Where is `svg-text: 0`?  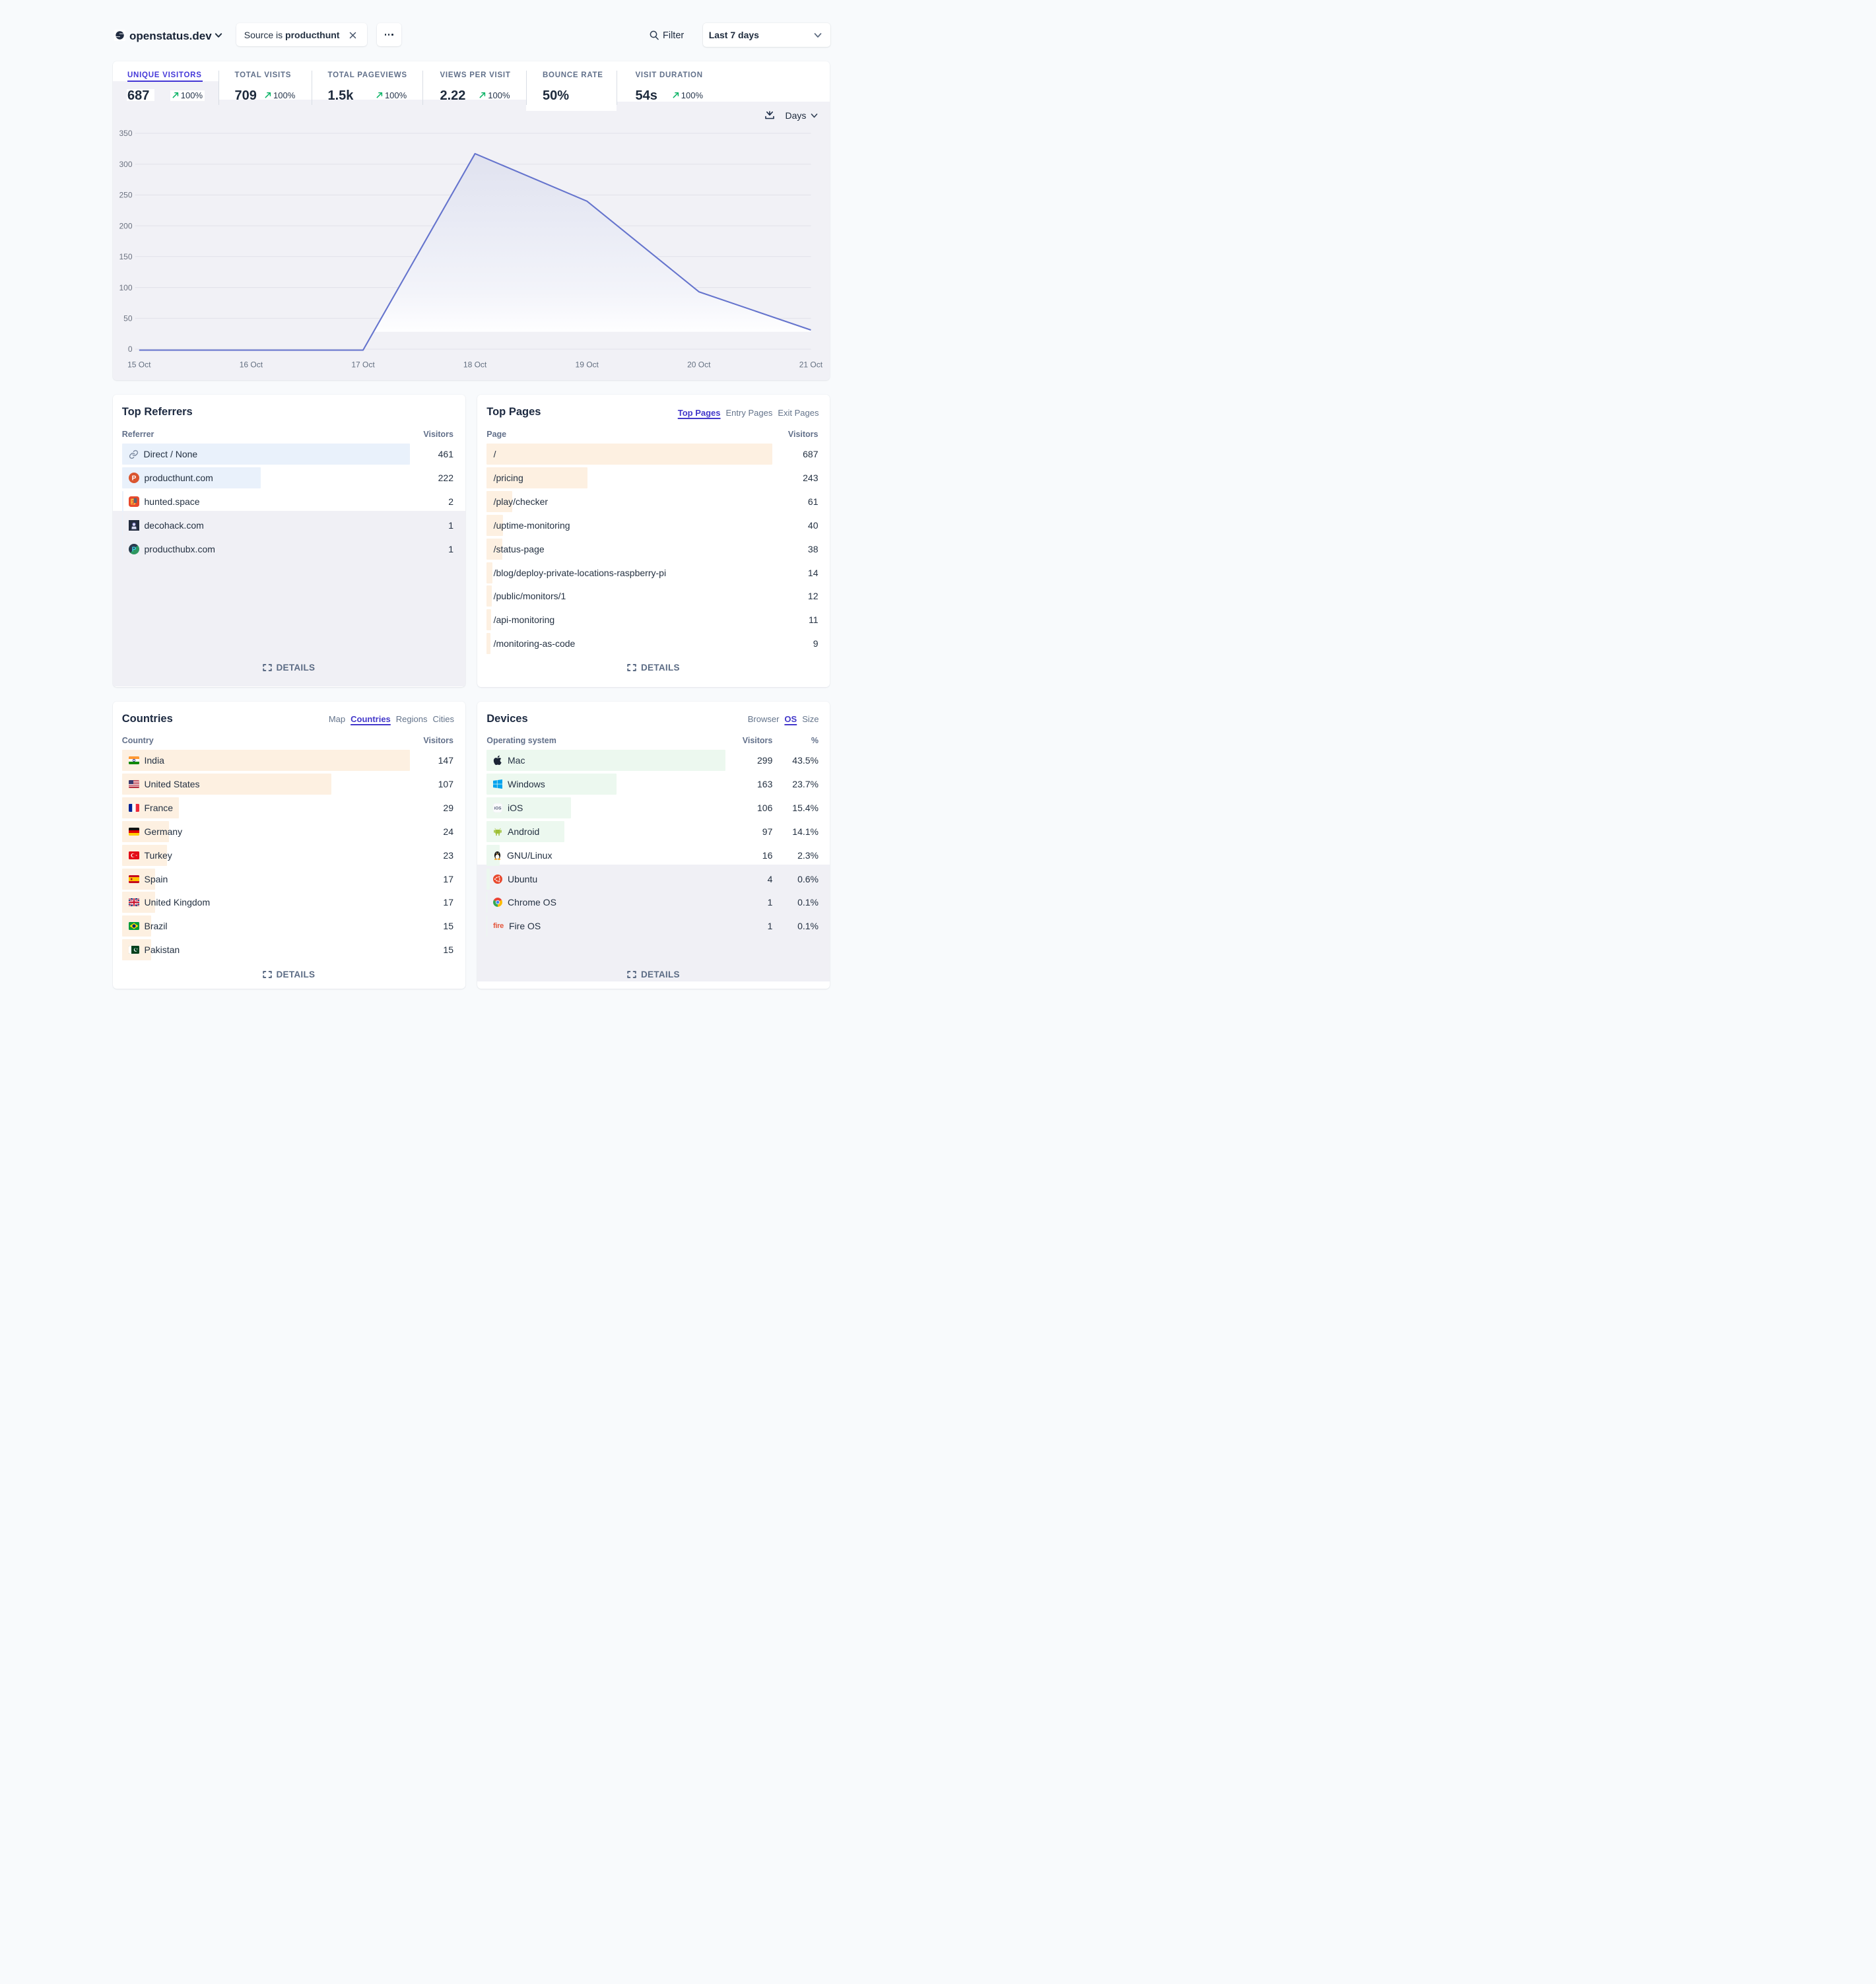 svg-text: 0 is located at coordinates (129, 349).